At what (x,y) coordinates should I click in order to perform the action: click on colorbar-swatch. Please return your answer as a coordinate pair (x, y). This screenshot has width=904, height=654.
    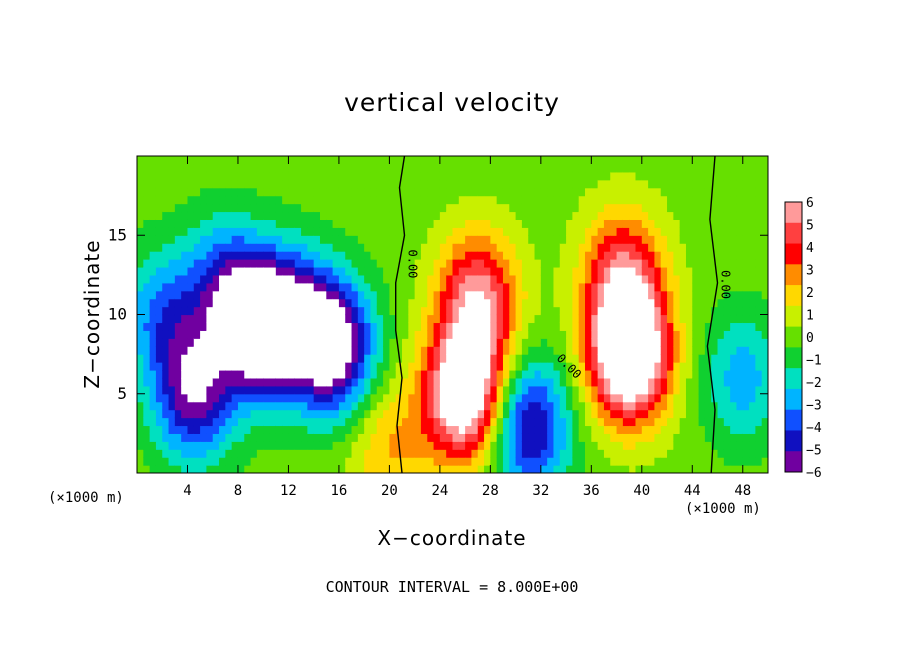
    Looking at the image, I should click on (793, 213).